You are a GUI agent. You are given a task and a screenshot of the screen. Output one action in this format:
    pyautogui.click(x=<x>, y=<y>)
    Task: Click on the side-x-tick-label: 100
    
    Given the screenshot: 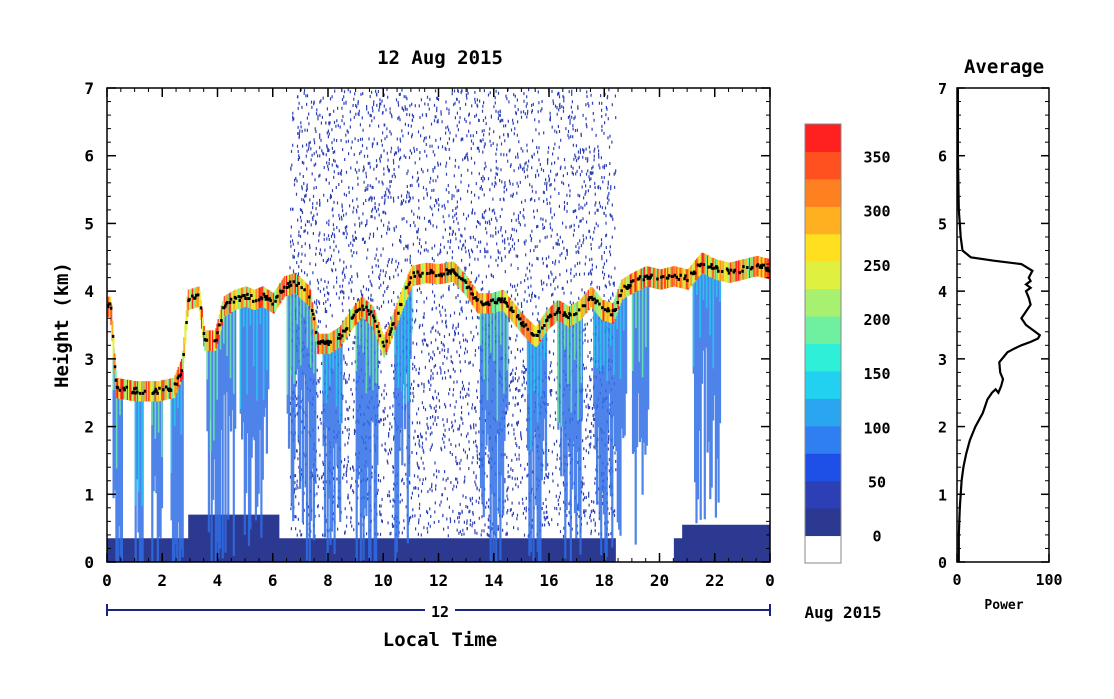 What is the action you would take?
    pyautogui.click(x=1048, y=580)
    